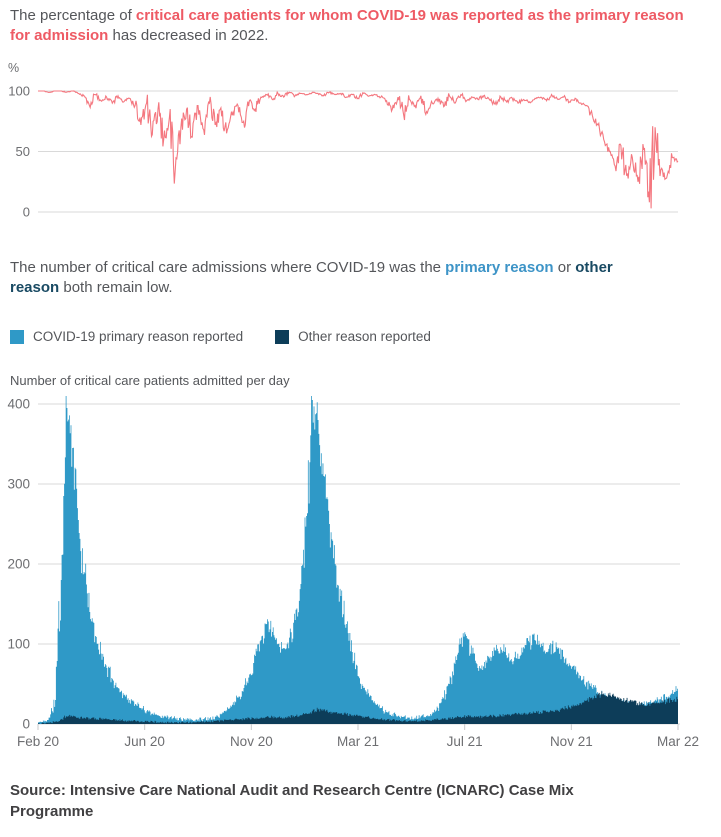 The height and width of the screenshot is (837, 721). What do you see at coordinates (23, 151) in the screenshot?
I see `y-tick-label: 50` at bounding box center [23, 151].